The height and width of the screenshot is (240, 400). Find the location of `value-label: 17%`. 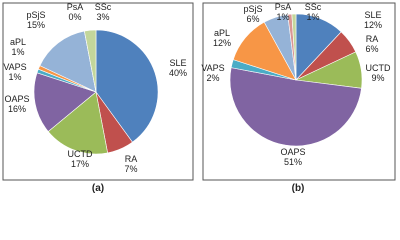

value-label: 17% is located at coordinates (80, 164).